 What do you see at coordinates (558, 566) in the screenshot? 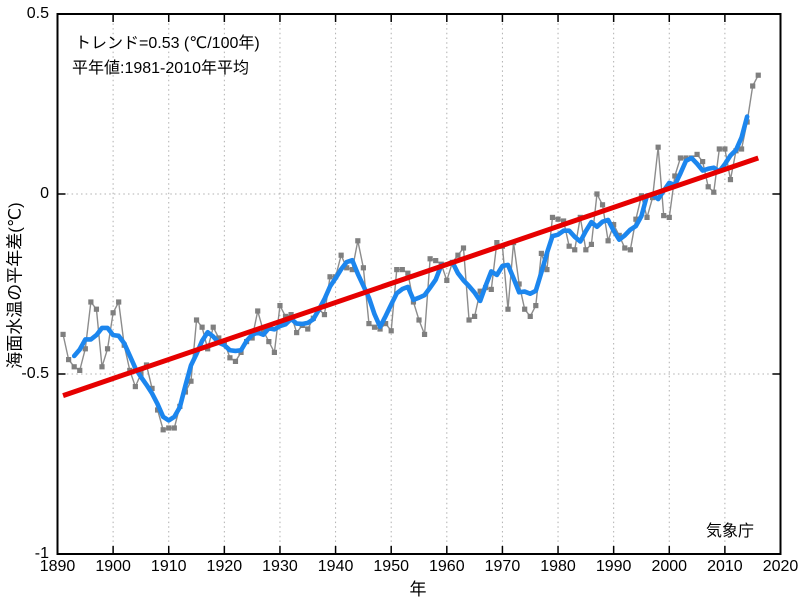
I see `x-tick-label: 1980` at bounding box center [558, 566].